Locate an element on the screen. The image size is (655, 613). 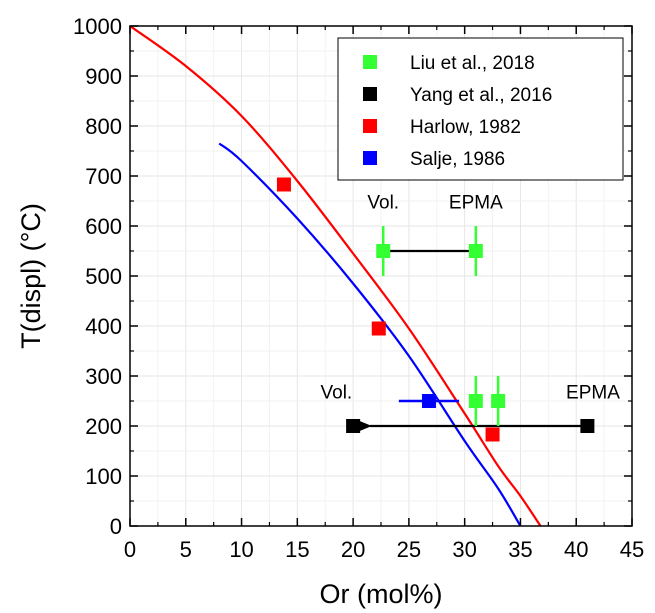
y-tick-label: 800 is located at coordinates (103, 126).